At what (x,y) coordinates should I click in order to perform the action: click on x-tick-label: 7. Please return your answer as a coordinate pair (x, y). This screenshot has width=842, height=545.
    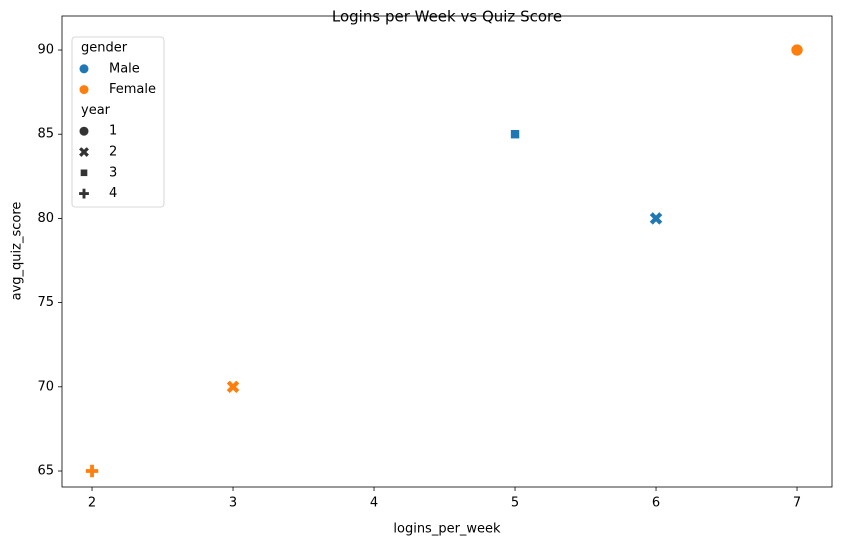
    Looking at the image, I should click on (797, 503).